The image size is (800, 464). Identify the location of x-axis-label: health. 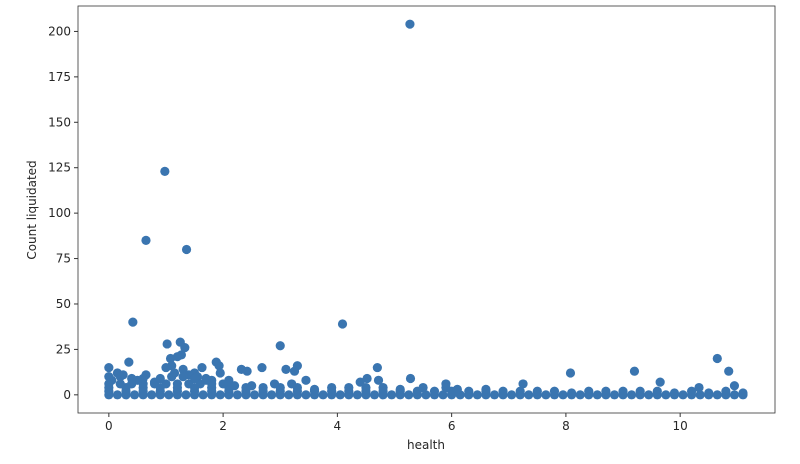
(426, 445).